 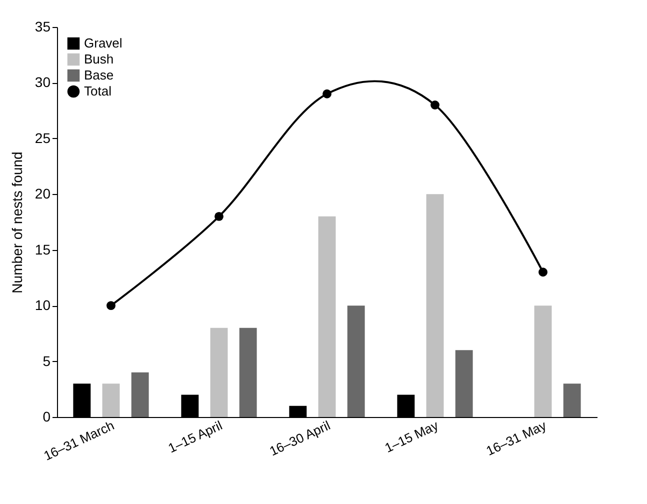 I want to click on y-tick-label: 30, so click(x=42, y=82).